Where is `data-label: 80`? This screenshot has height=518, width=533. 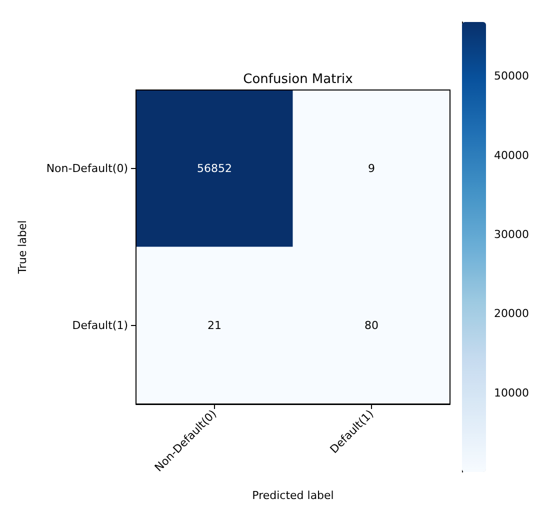
data-label: 80 is located at coordinates (371, 325).